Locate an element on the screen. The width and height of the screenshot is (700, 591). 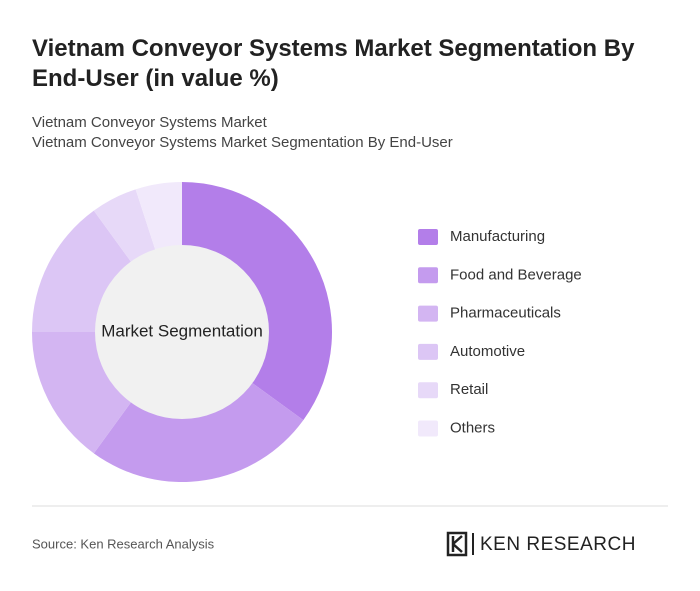
source: Source: Ken Research Analysis is located at coordinates (123, 543).